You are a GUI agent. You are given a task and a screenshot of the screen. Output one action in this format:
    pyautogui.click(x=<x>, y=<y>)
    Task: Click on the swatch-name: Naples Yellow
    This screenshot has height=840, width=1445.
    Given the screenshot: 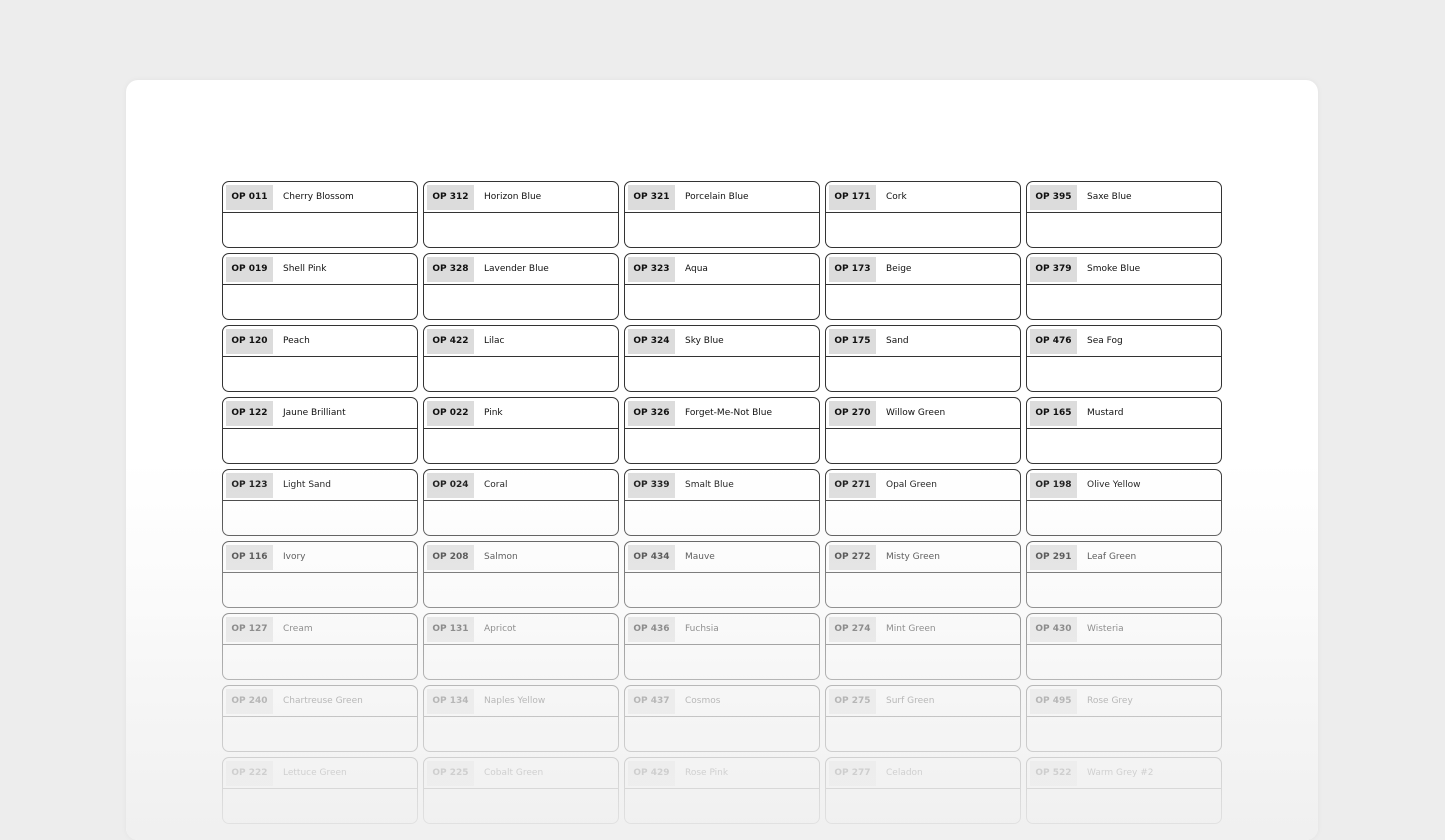 What is the action you would take?
    pyautogui.click(x=515, y=701)
    